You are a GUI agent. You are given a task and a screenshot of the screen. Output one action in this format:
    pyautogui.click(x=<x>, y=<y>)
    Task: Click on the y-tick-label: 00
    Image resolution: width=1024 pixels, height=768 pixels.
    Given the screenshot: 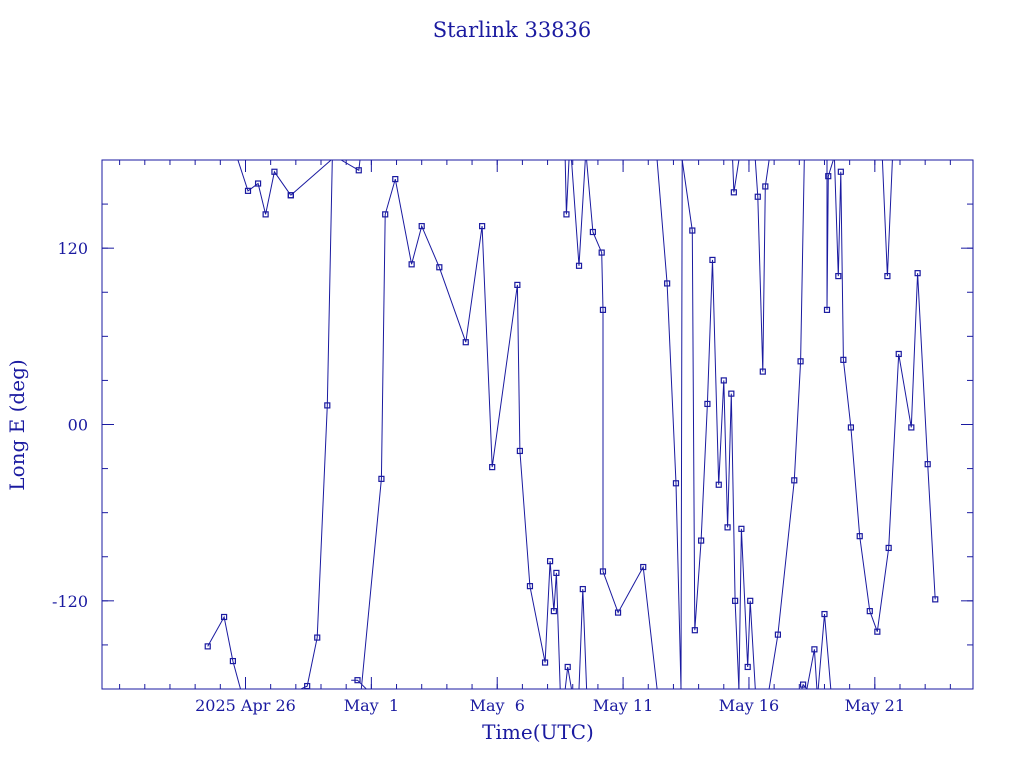 What is the action you would take?
    pyautogui.click(x=78, y=425)
    